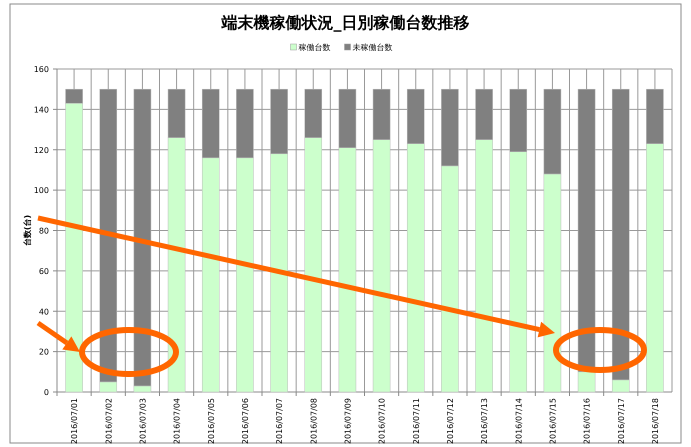 The width and height of the screenshot is (691, 447). I want to click on legend-label: 稼働台数, so click(314, 47).